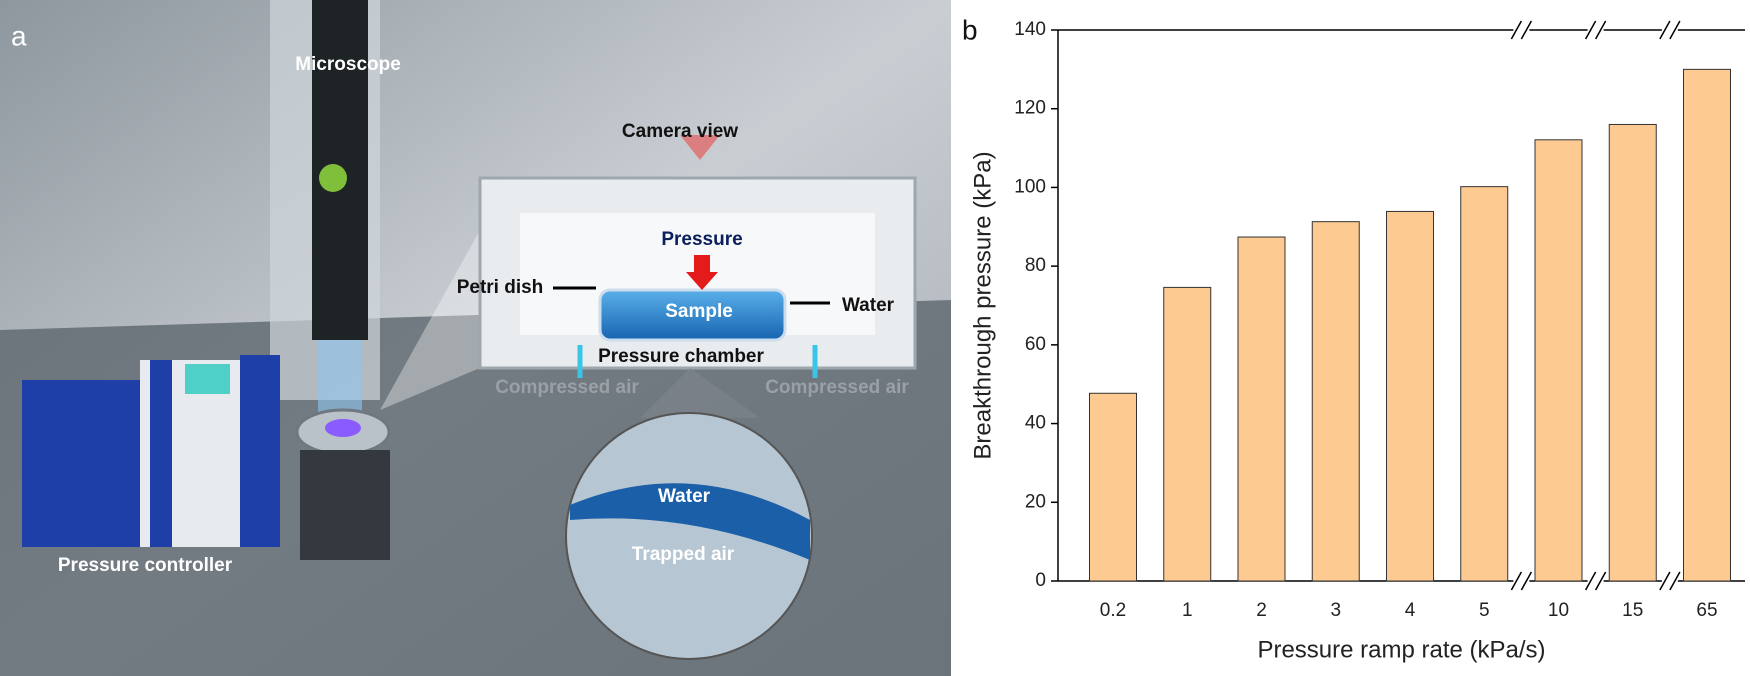 The image size is (1750, 676). Describe the element at coordinates (683, 554) in the screenshot. I see `label: Trapped air` at that location.